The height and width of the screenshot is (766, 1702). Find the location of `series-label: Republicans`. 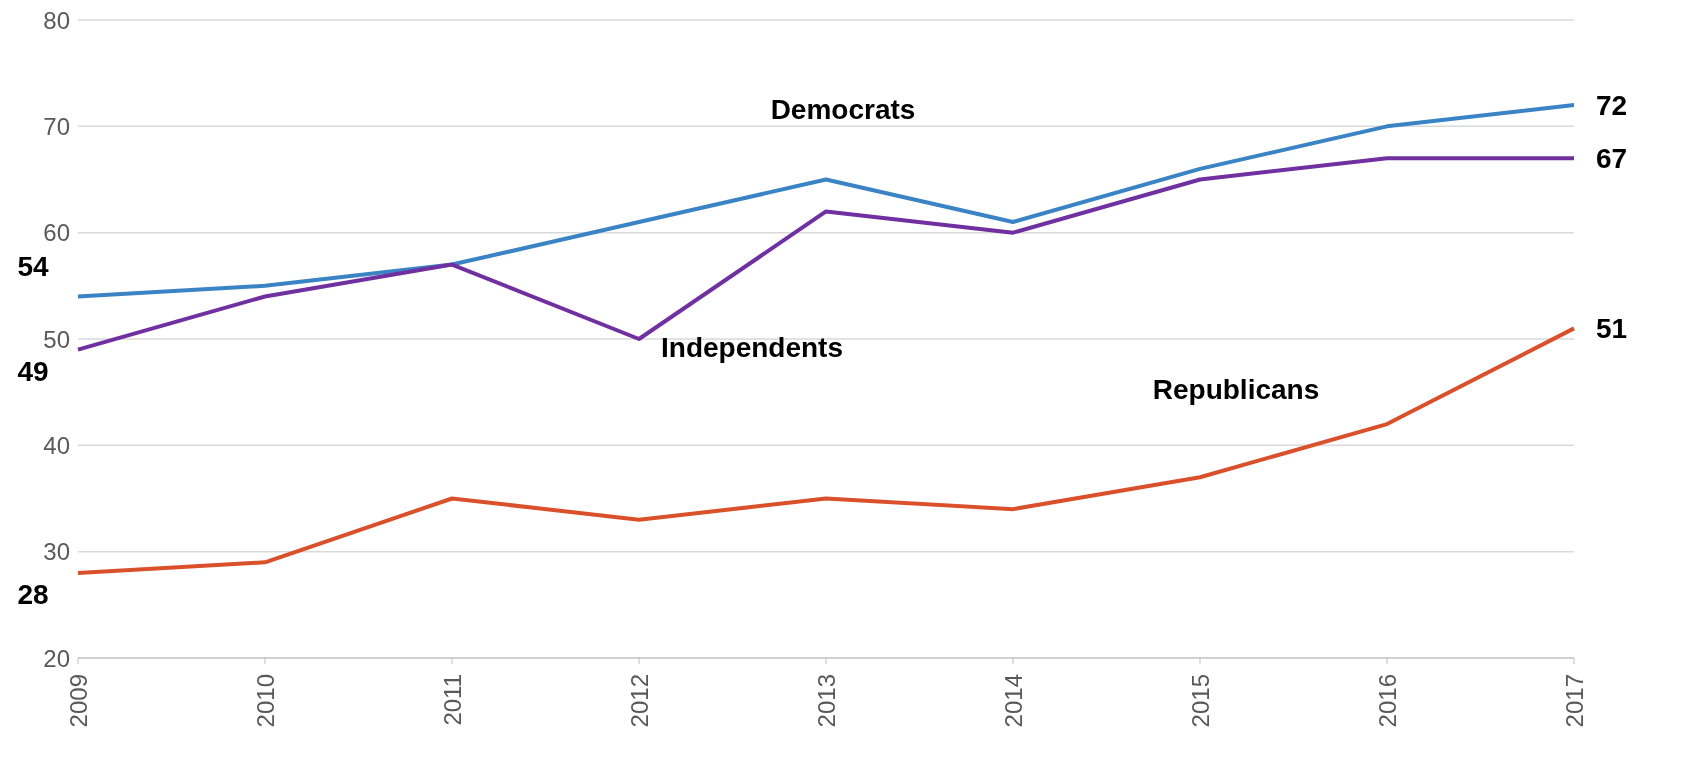

series-label: Republicans is located at coordinates (1236, 389).